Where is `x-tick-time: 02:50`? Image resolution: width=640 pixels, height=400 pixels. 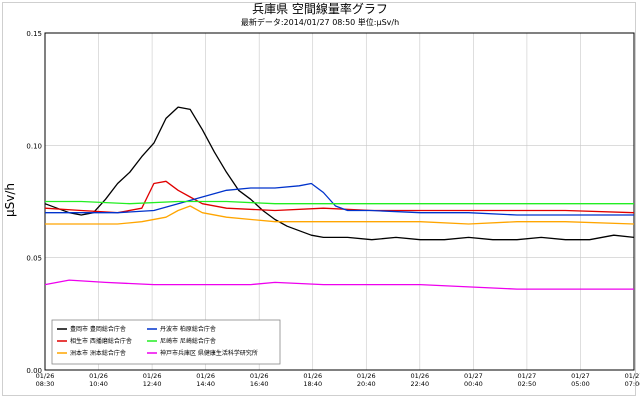 x-tick-time: 02:50 is located at coordinates (527, 384).